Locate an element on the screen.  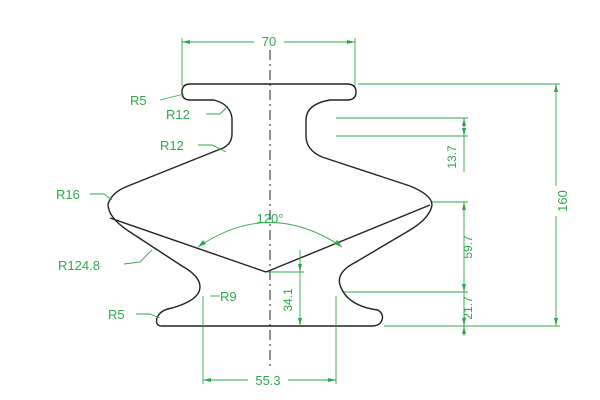
dim-total-height: 160 is located at coordinates (562, 201).